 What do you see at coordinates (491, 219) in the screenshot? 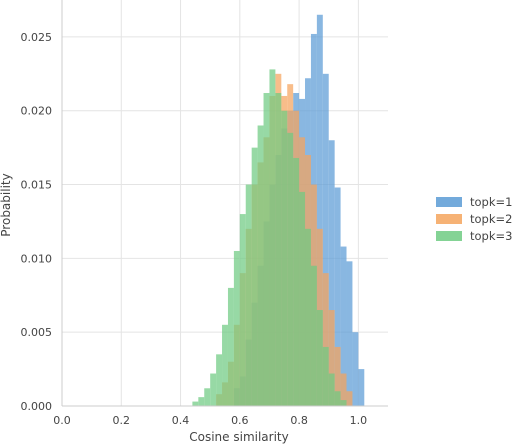
I see `legend-label: topk=2` at bounding box center [491, 219].